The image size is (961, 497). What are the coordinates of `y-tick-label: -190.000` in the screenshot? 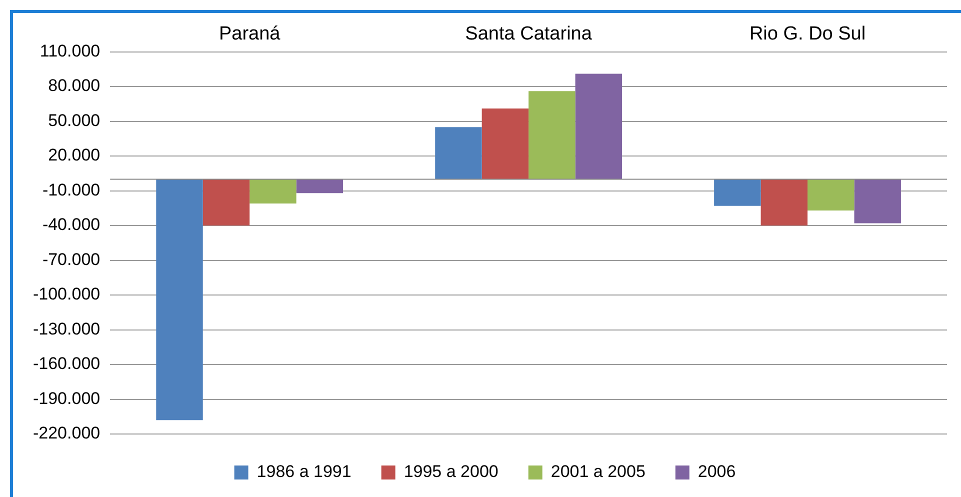 It's located at (66, 398).